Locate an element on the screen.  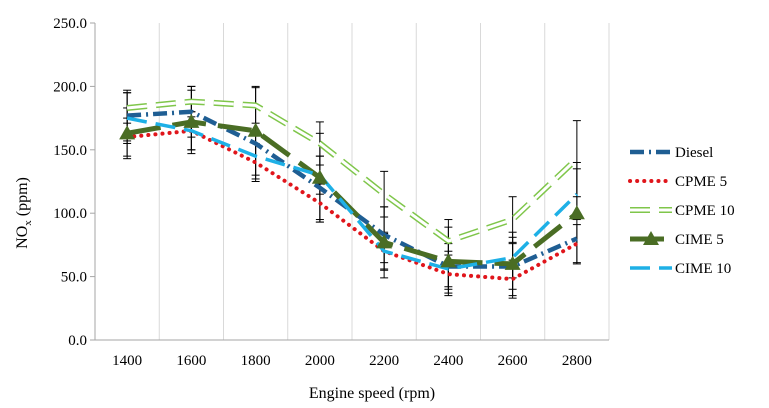
y-axis-title: NOx (ppm) is located at coordinates (24, 213).